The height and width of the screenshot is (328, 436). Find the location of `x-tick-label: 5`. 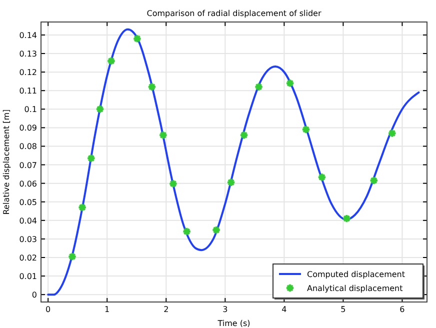

x-tick-label: 5 is located at coordinates (343, 309).